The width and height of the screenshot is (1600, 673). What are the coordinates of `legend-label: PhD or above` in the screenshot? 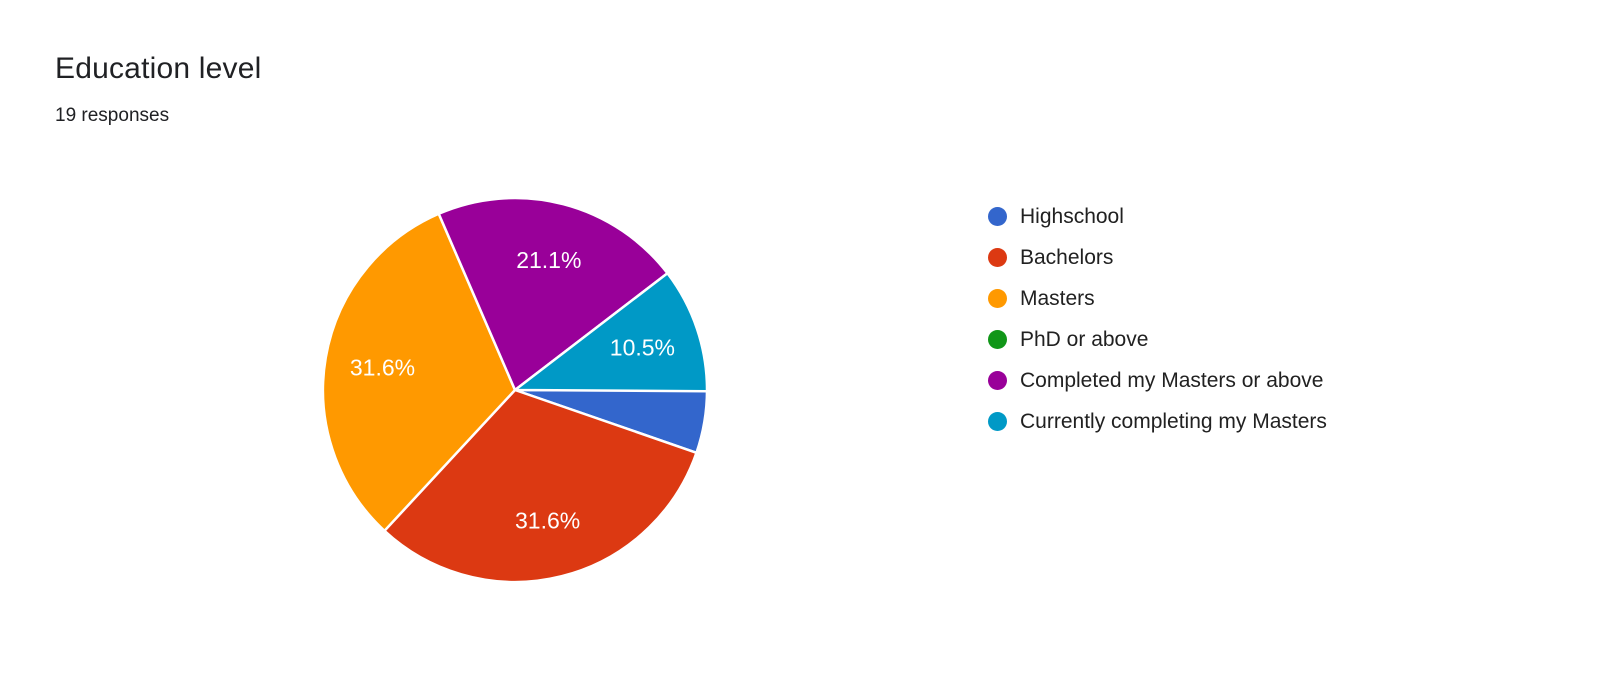 It's located at (1084, 339).